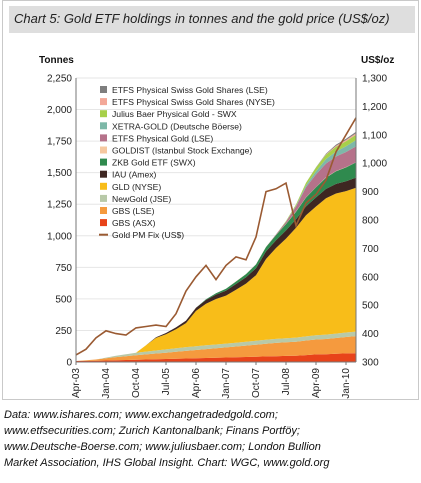  I want to click on left-tick-label: 1,250, so click(59, 205).